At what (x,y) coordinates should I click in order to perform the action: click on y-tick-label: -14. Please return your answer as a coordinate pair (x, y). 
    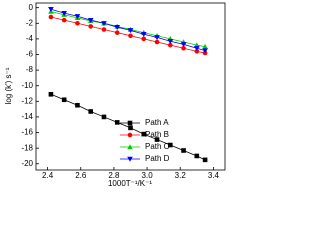
    Looking at the image, I should click on (27, 116).